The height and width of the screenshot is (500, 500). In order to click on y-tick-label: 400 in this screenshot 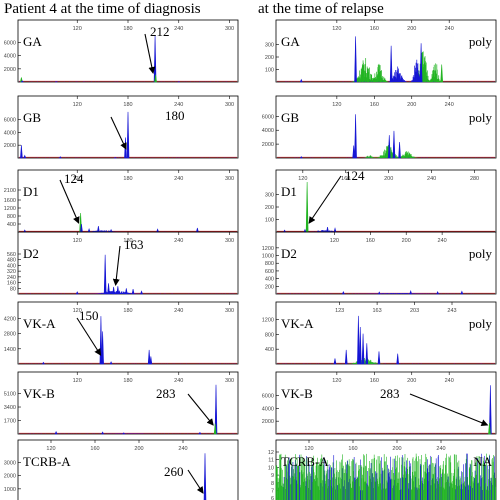, I will do `click(11, 225)`.